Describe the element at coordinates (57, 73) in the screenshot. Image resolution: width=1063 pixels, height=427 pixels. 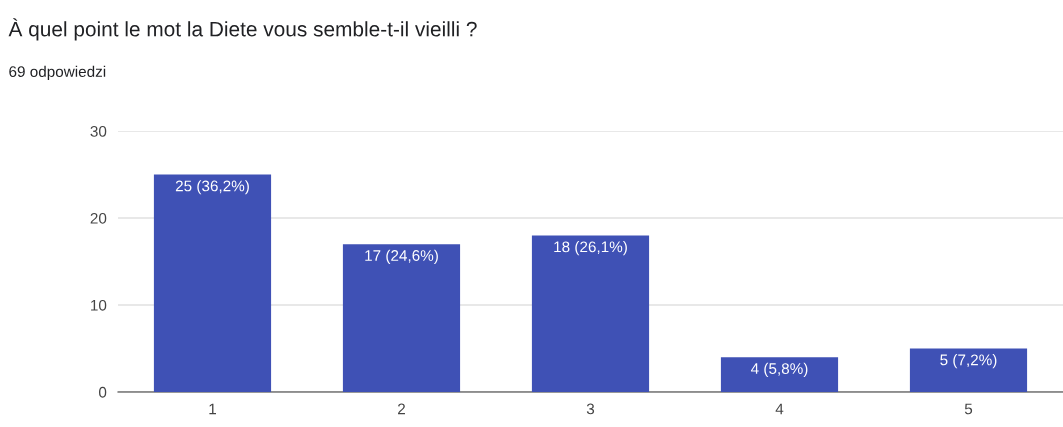
I see `chart-subtitle: 69 odpowiedzi` at that location.